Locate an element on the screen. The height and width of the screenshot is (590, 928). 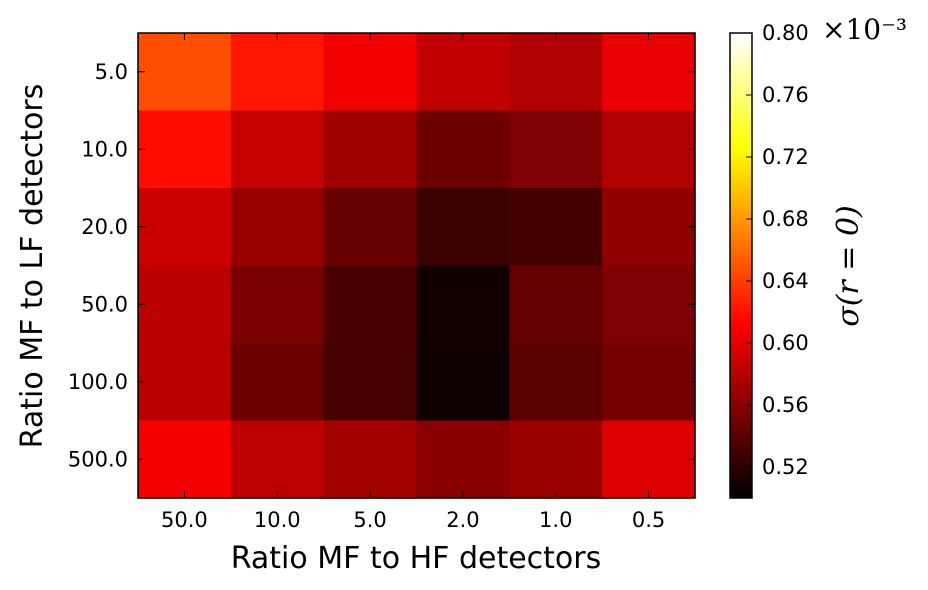
colorbar-tick-label: 0.76 is located at coordinates (785, 95).